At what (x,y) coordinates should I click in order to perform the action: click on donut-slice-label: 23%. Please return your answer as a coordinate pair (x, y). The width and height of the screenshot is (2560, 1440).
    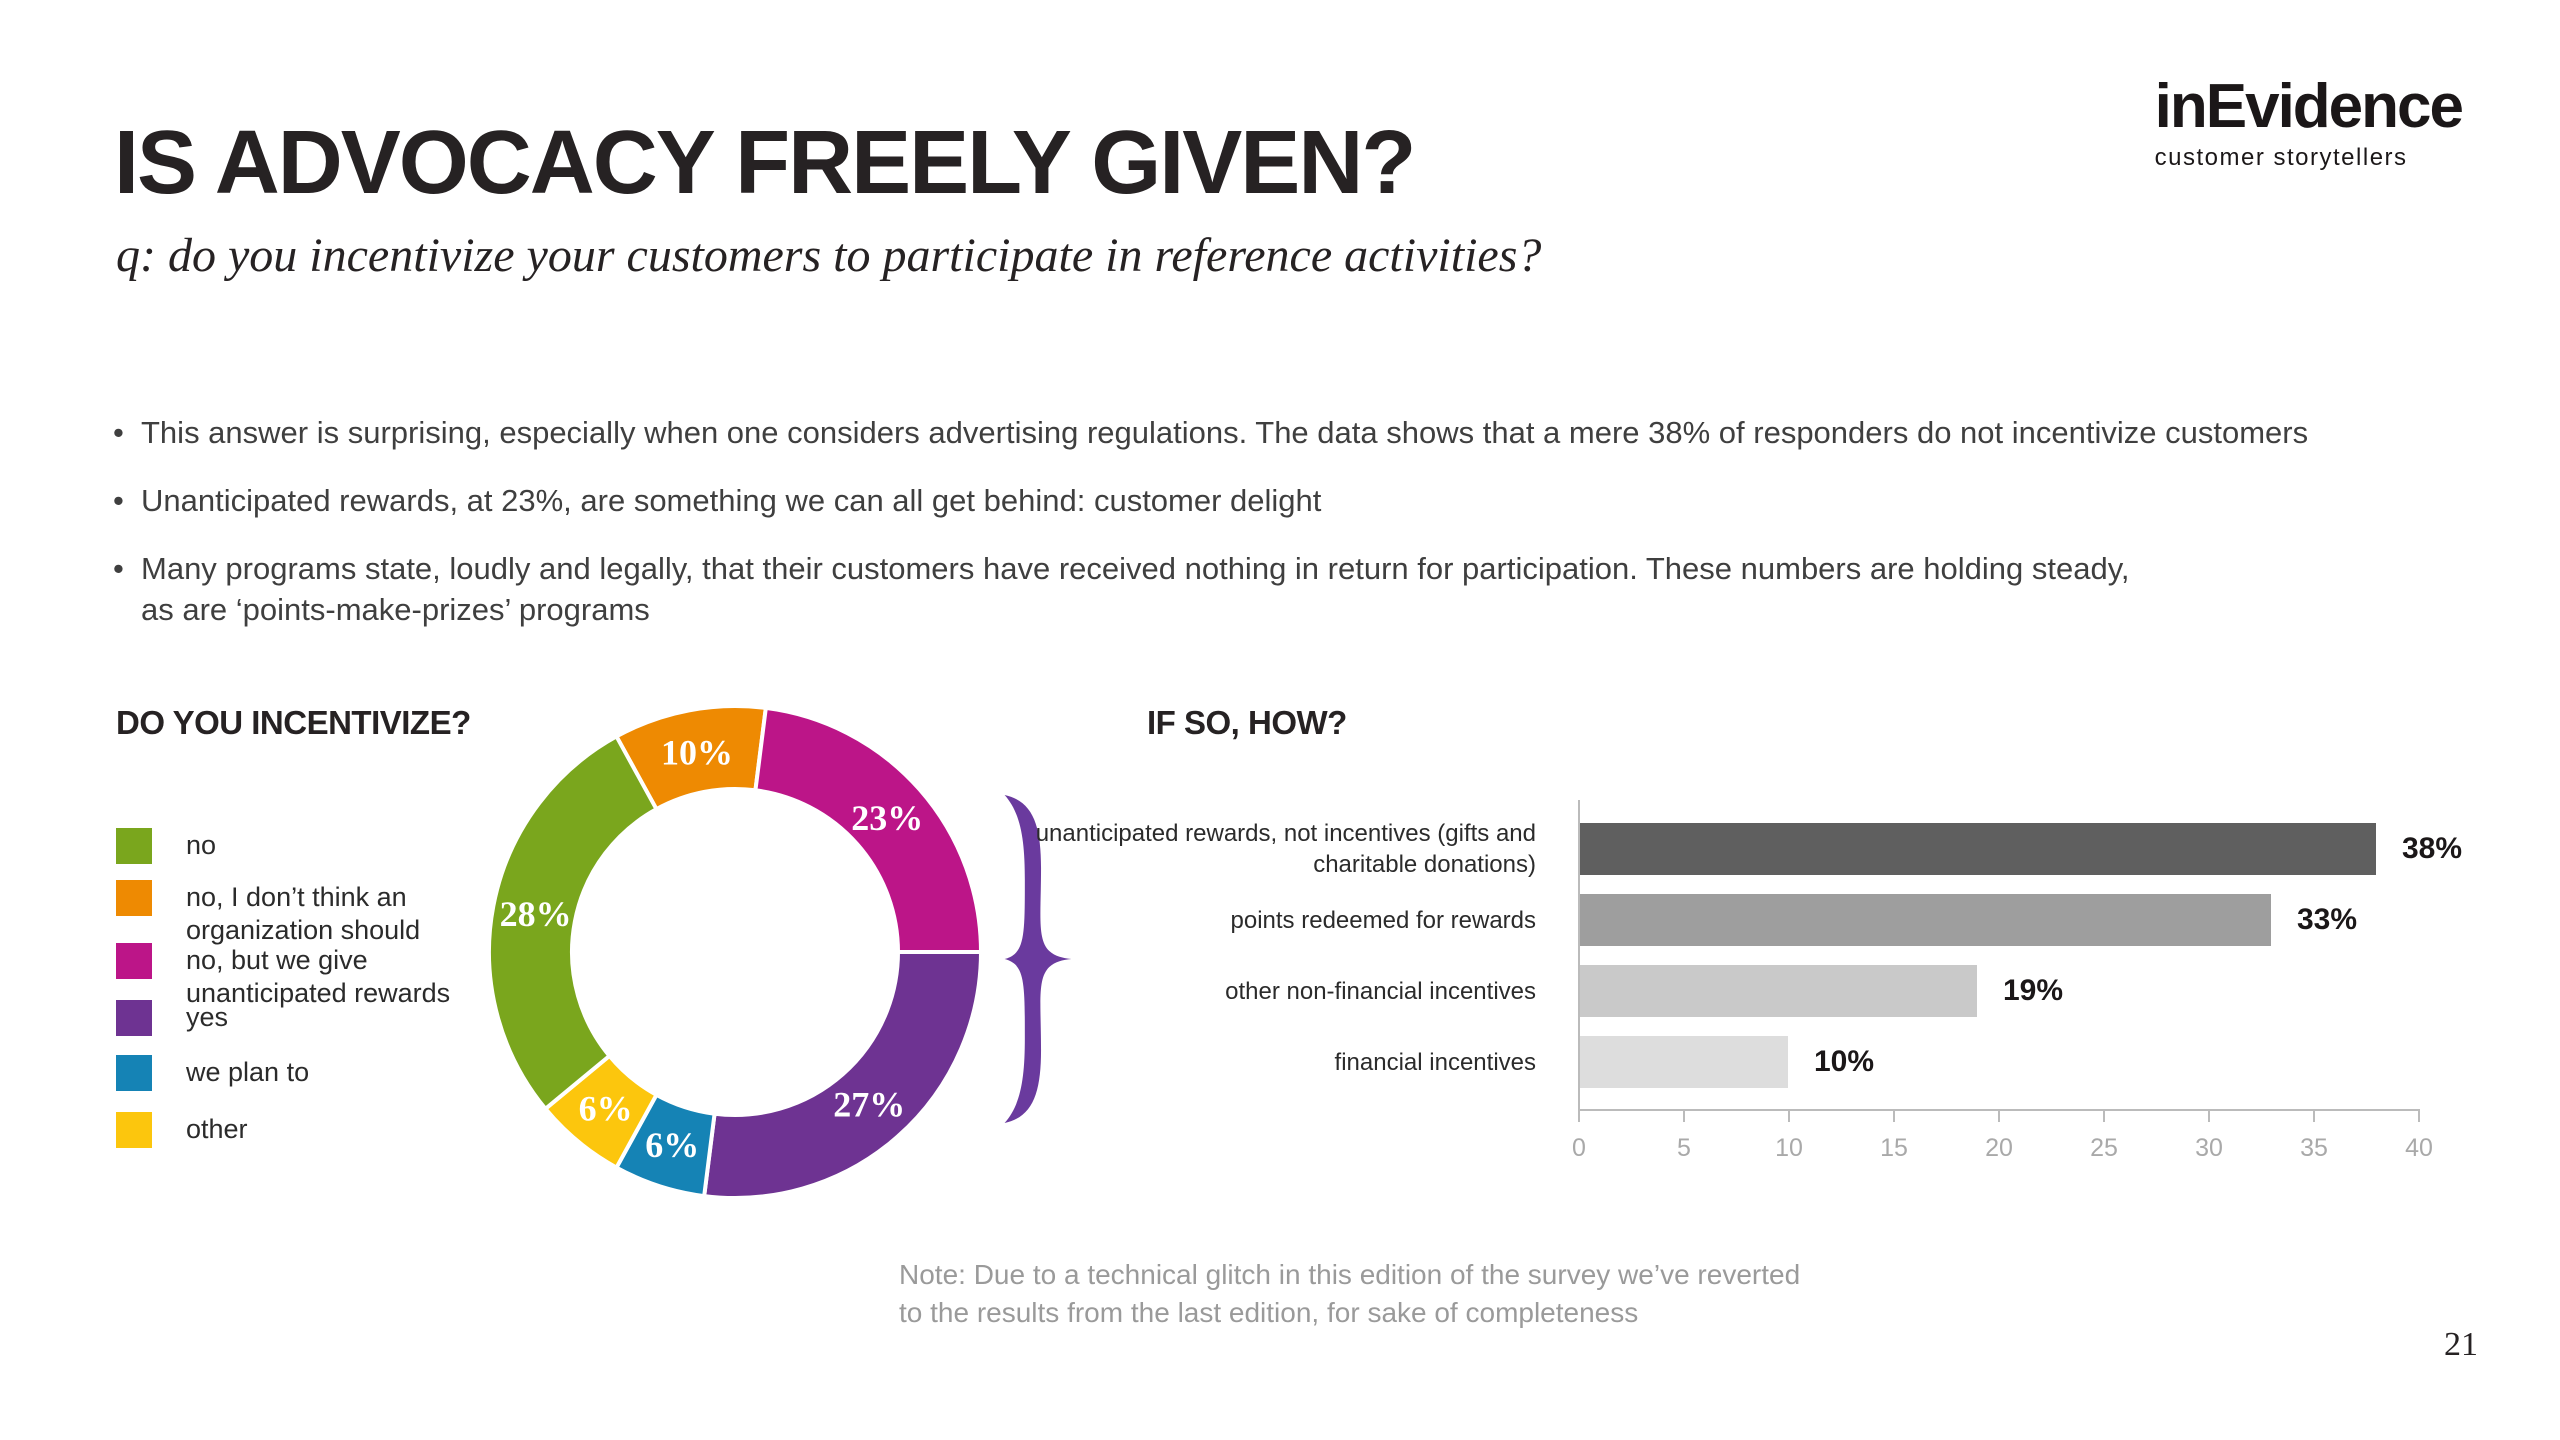
    Looking at the image, I should click on (887, 818).